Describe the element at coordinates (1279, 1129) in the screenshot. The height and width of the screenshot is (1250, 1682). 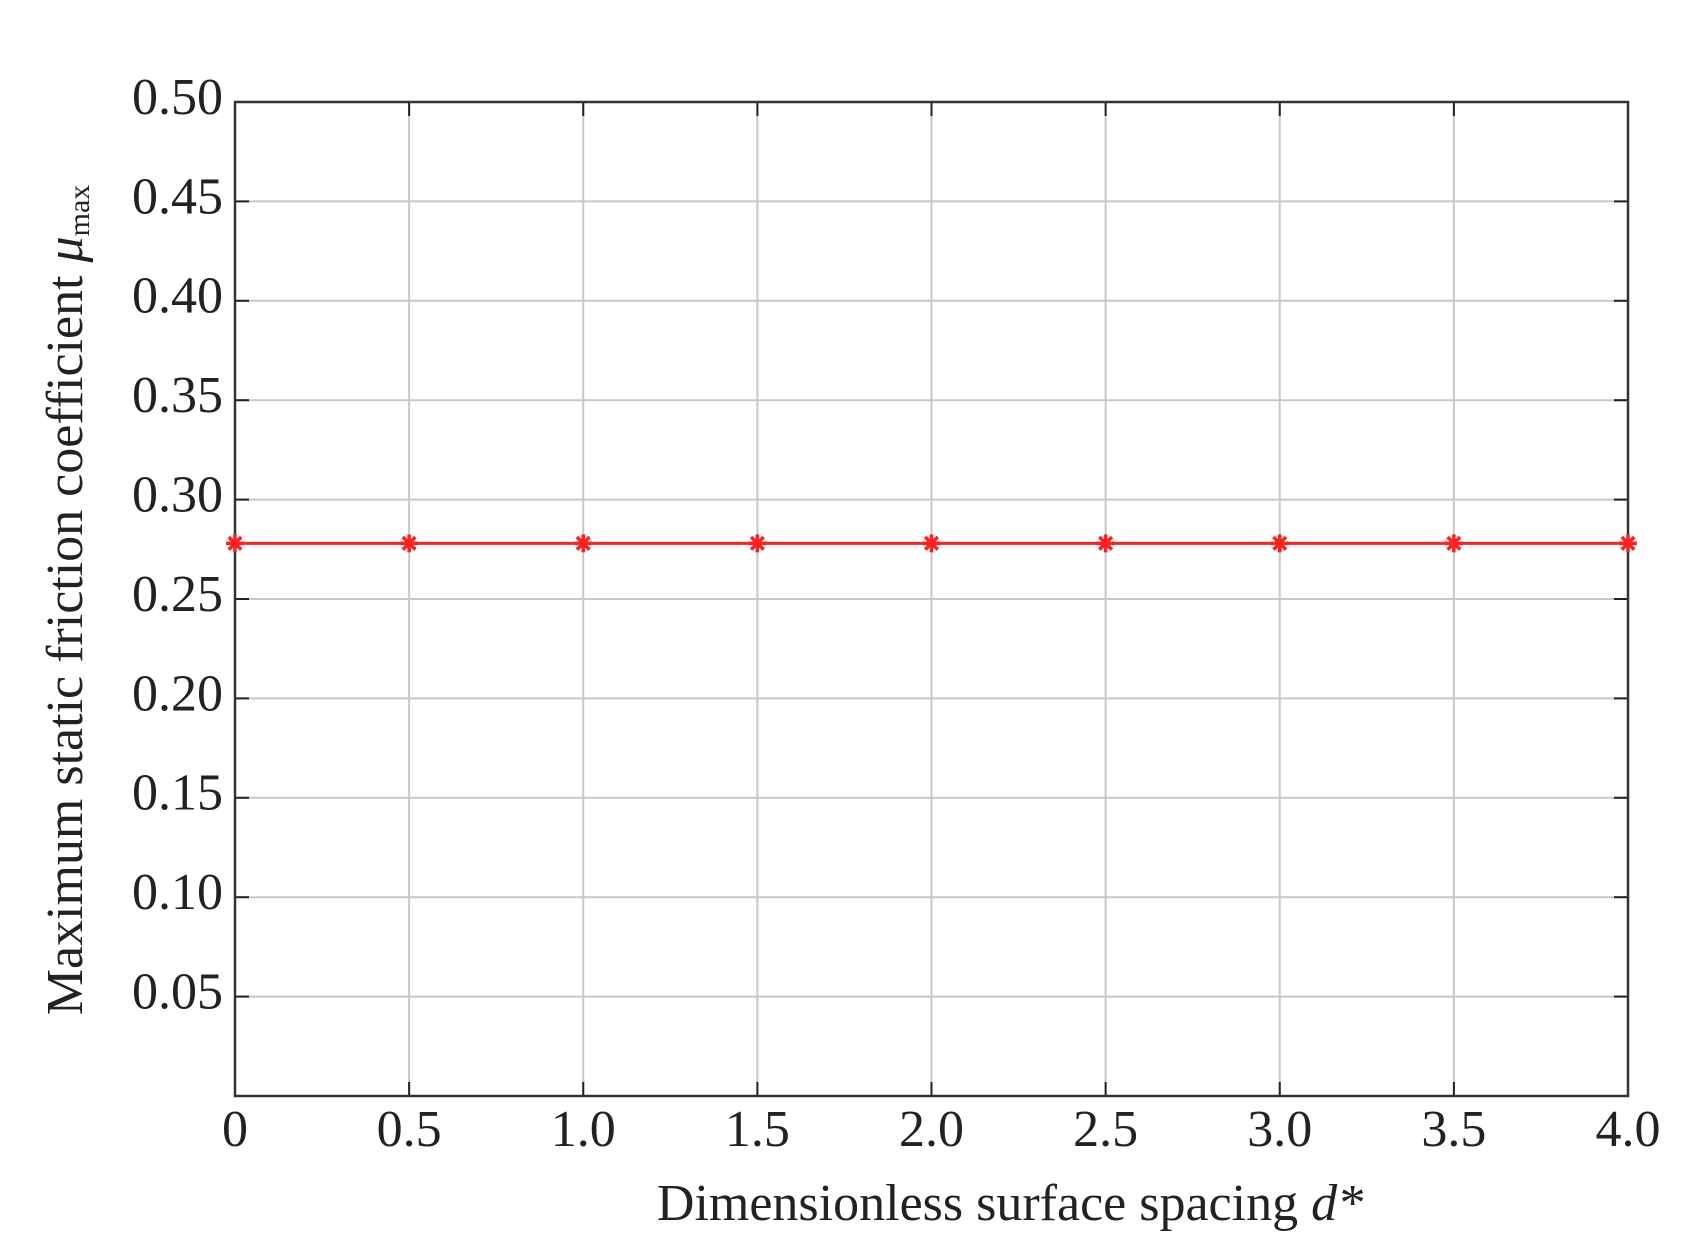
I see `x-tick-label: 3.0` at that location.